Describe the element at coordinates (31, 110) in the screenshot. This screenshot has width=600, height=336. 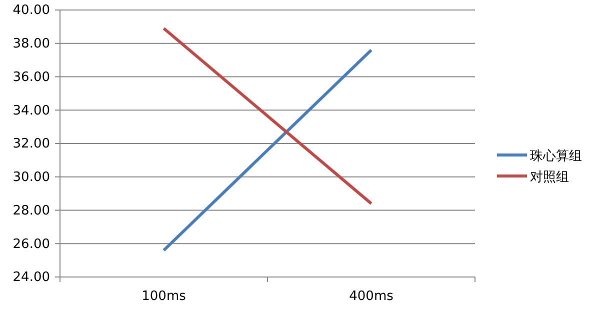
I see `y-tick-label: 34.00` at that location.